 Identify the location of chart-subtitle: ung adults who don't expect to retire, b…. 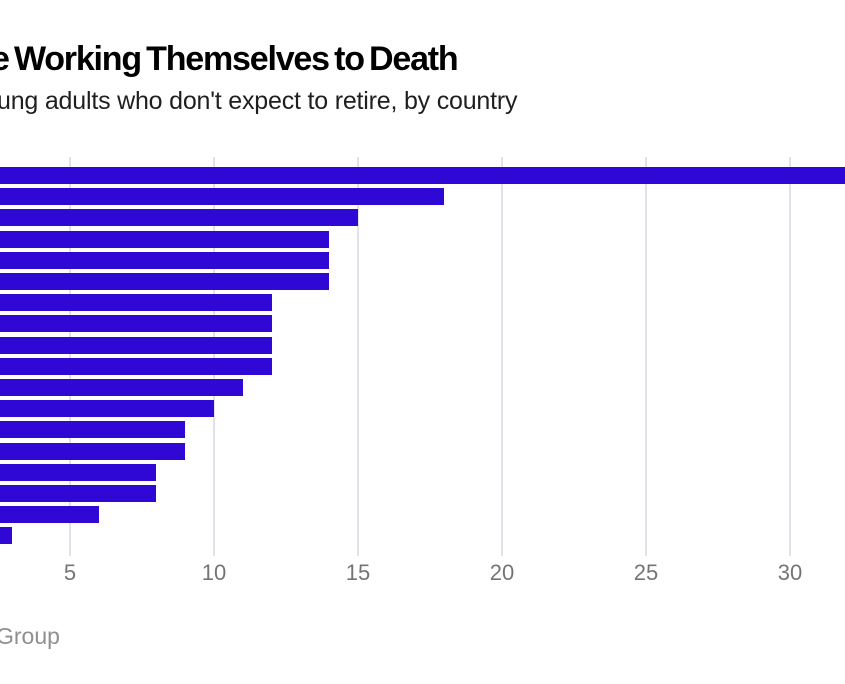
(259, 101).